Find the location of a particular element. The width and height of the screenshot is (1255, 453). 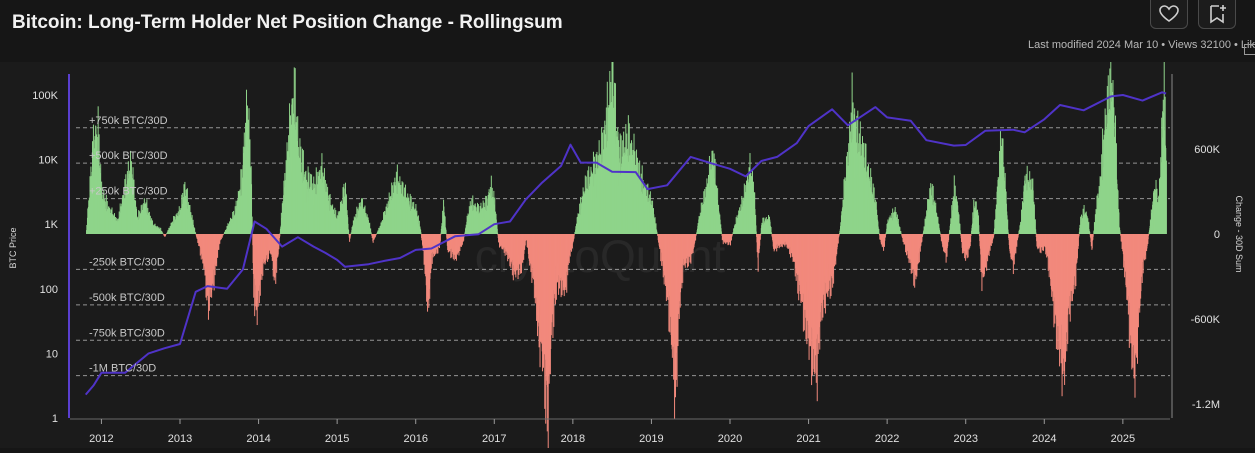

reference-line-label: +750k BTC/30D is located at coordinates (128, 121).